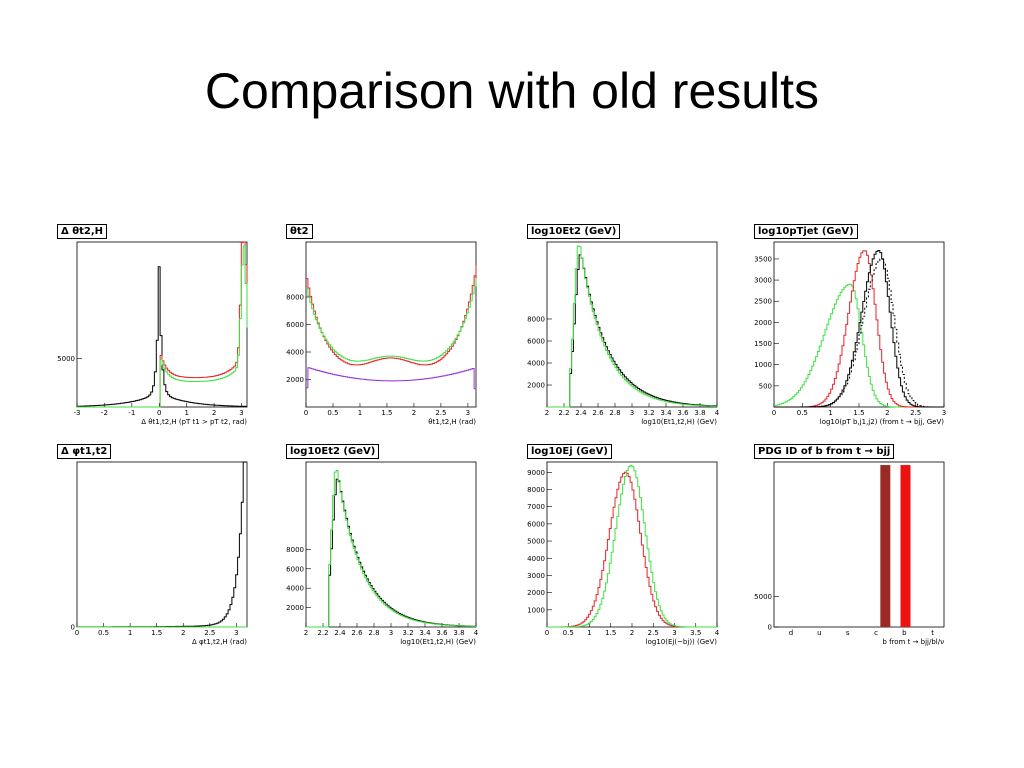 This screenshot has width=1024, height=768. I want to click on x-tick-label: b, so click(904, 633).